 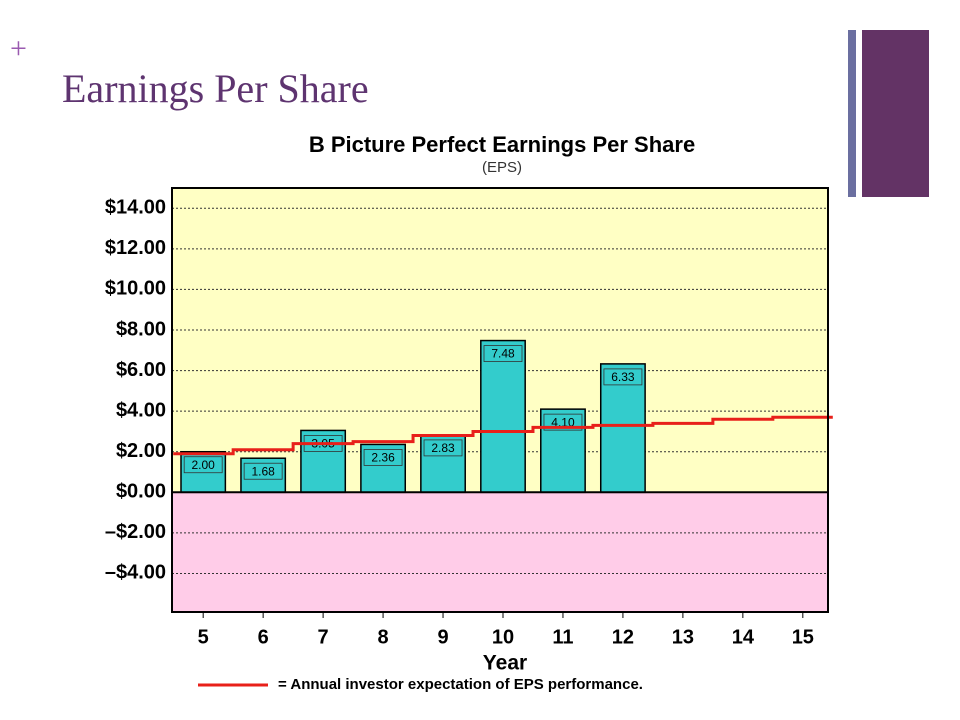 I want to click on x-tick-label: 15, so click(x=803, y=637).